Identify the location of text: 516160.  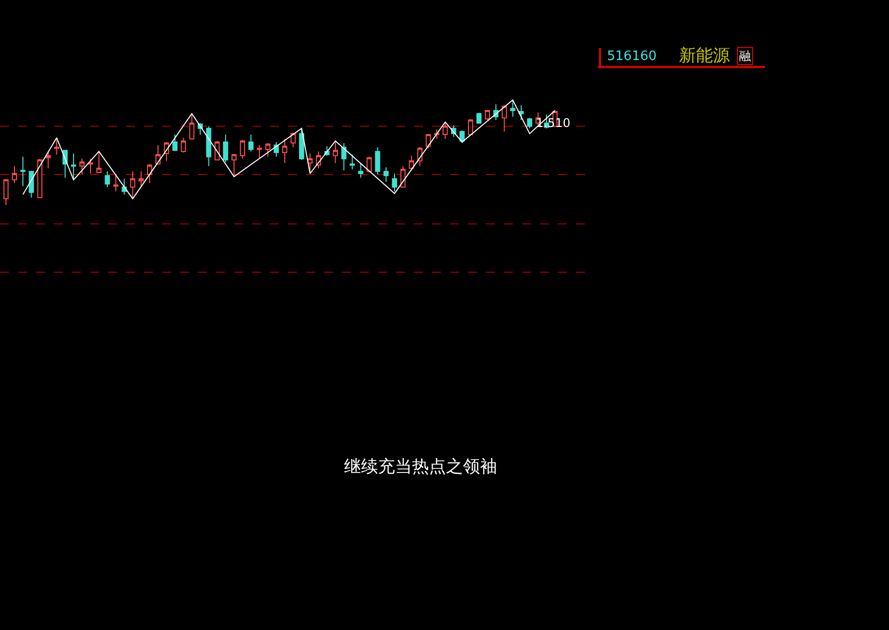
(632, 56).